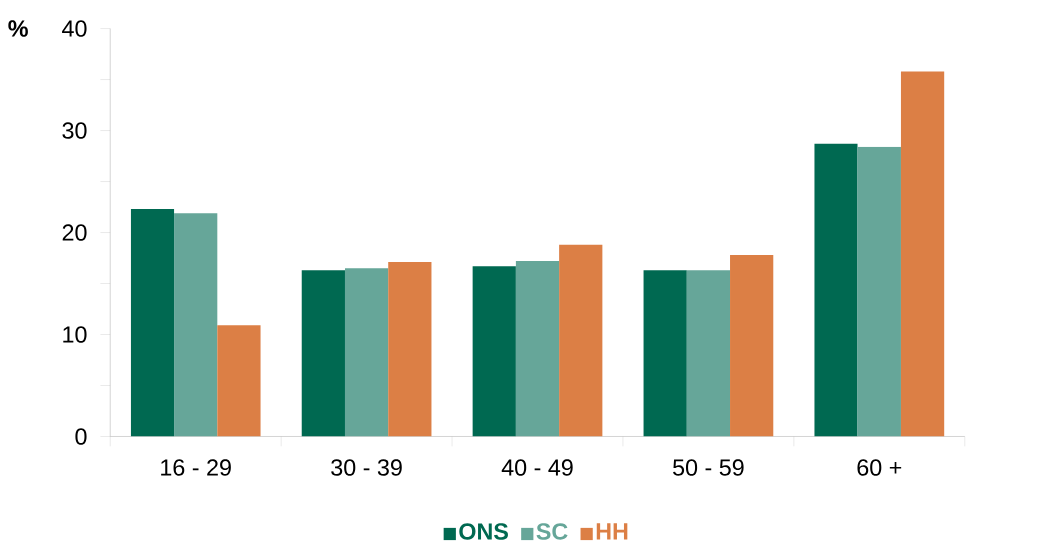  What do you see at coordinates (196, 467) in the screenshot?
I see `x-tick-label: 16 - 29` at bounding box center [196, 467].